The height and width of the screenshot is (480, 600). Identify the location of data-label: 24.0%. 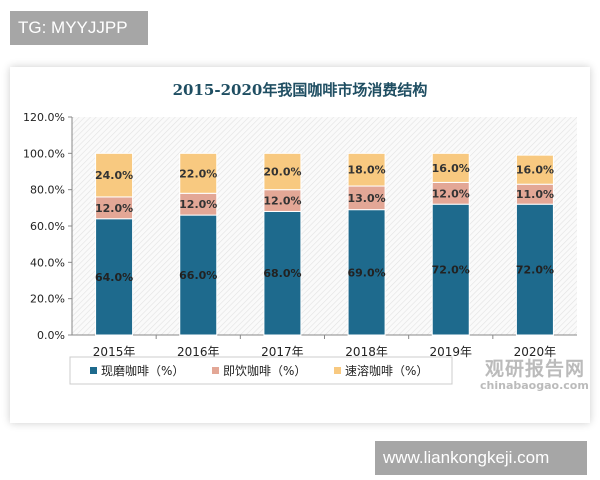
(114, 175).